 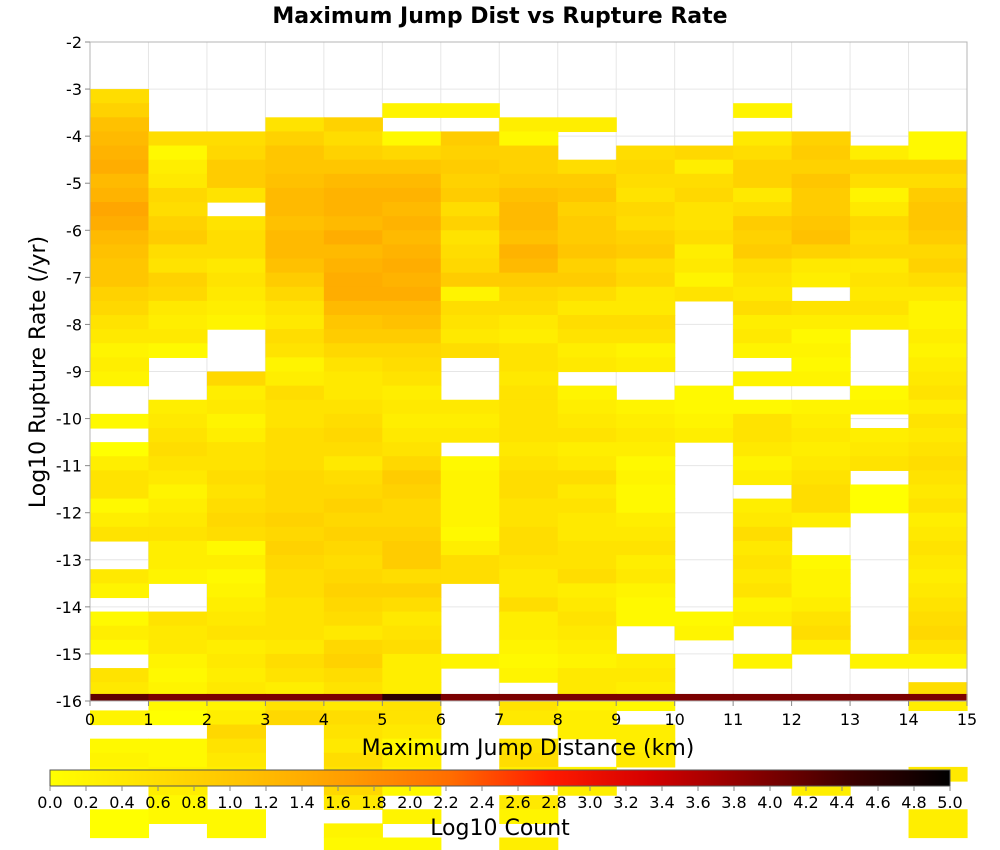 What do you see at coordinates (558, 719) in the screenshot?
I see `x-tick-label: 8` at bounding box center [558, 719].